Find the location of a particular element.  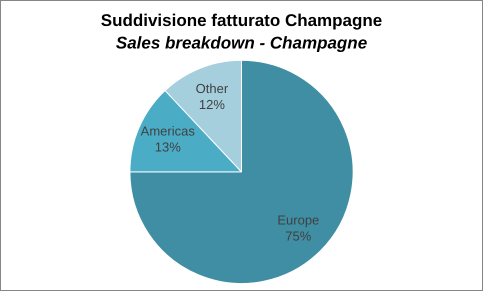

slice-label: Europe is located at coordinates (298, 220).